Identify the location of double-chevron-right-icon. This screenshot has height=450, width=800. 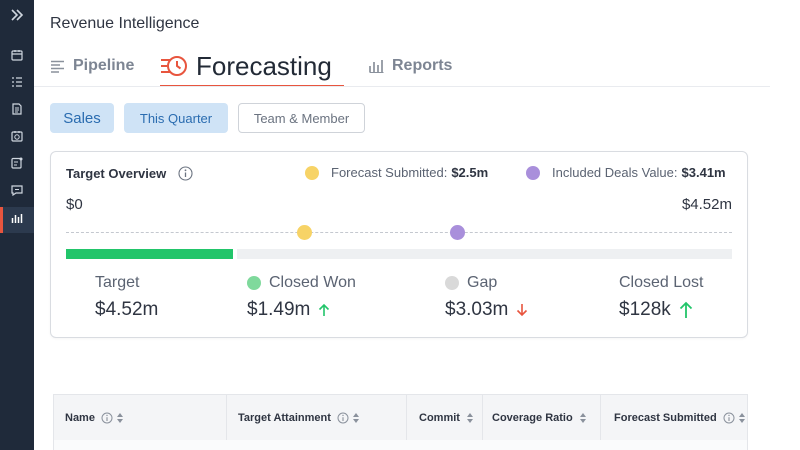
(17, 17).